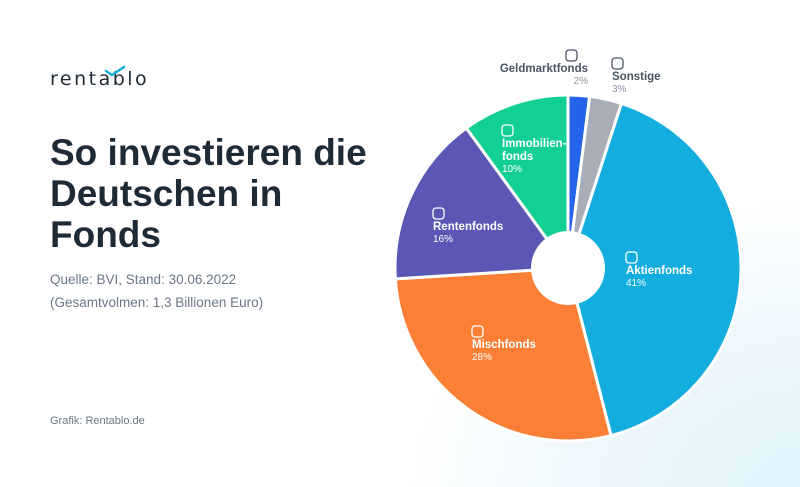 This screenshot has height=487, width=800. I want to click on slice-value-label: 16%, so click(443, 239).